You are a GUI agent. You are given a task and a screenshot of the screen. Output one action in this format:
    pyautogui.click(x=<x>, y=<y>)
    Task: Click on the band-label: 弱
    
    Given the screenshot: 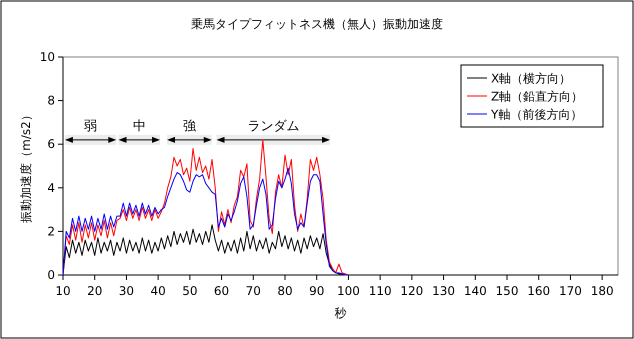 What is the action you would take?
    pyautogui.click(x=91, y=126)
    